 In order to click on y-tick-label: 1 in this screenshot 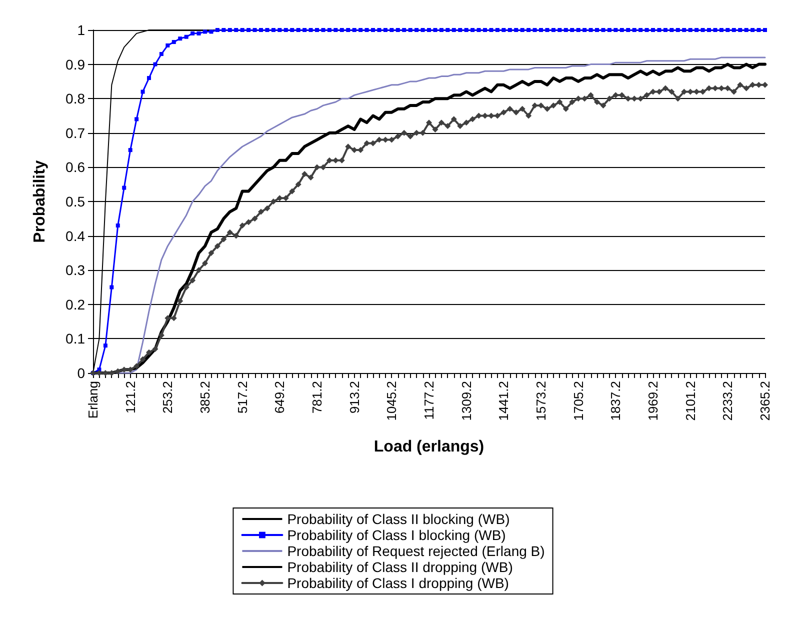, I will do `click(81, 30)`.